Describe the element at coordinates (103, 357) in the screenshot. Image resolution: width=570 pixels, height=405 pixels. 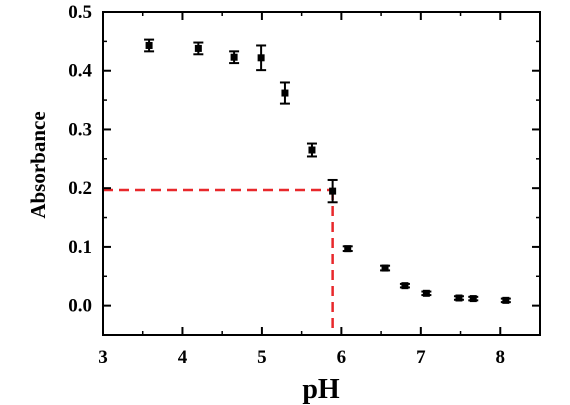
I see `x-tick-label: 3` at that location.